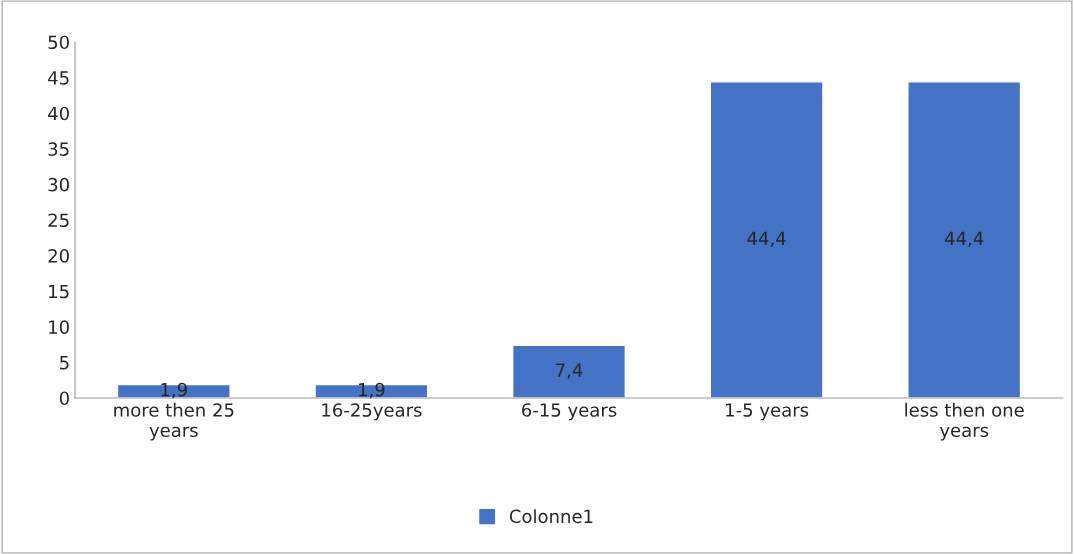 The width and height of the screenshot is (1074, 554). What do you see at coordinates (551, 516) in the screenshot?
I see `legend-label: Colonne1` at bounding box center [551, 516].